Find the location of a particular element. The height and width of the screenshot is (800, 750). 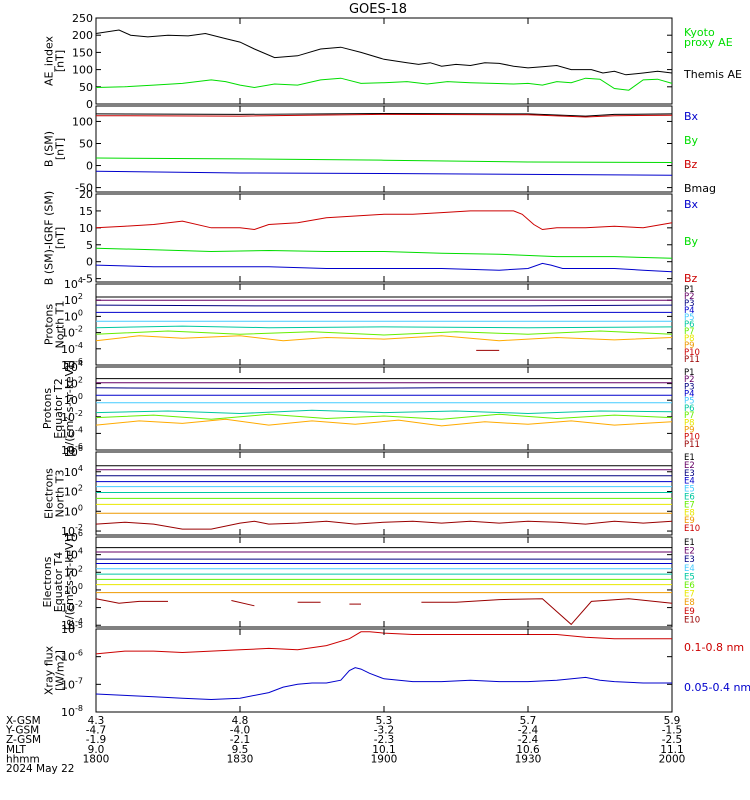

ephemeris-value: 1930 is located at coordinates (528, 759).